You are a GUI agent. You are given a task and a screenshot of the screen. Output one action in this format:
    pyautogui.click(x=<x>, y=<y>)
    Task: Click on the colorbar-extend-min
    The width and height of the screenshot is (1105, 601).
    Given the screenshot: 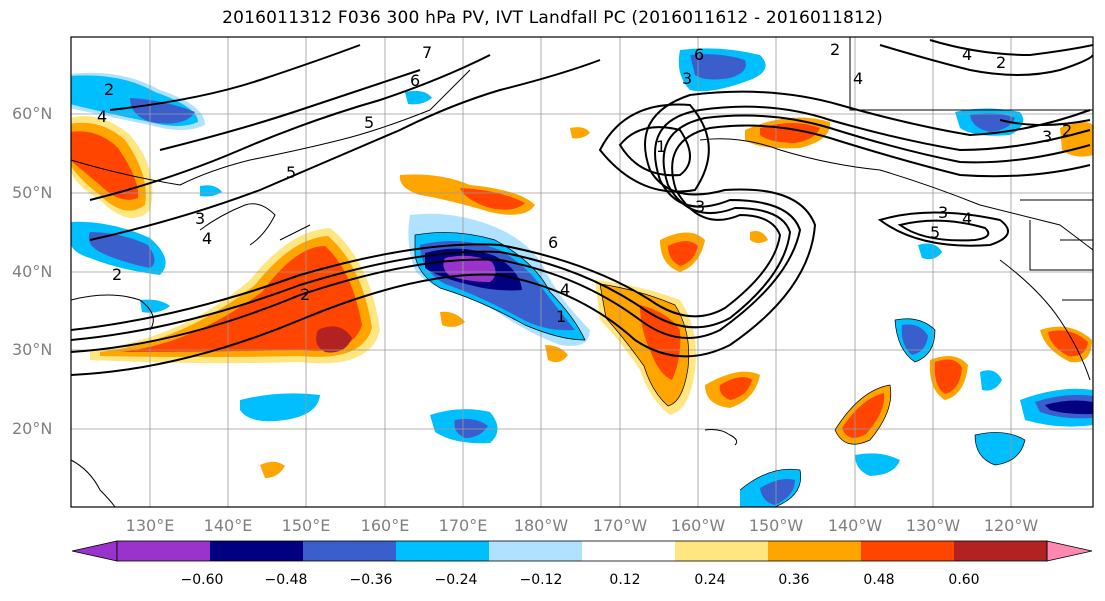 What is the action you would take?
    pyautogui.click(x=94, y=551)
    